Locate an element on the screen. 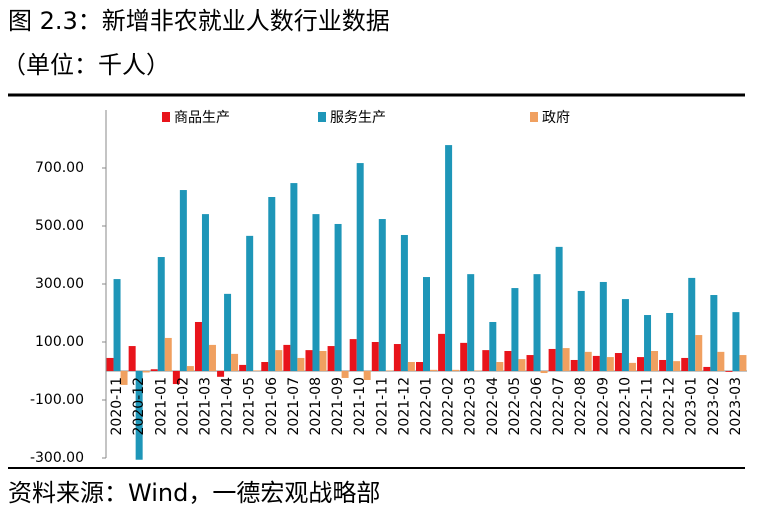  x-tick-label: 2021-09 is located at coordinates (338, 406).